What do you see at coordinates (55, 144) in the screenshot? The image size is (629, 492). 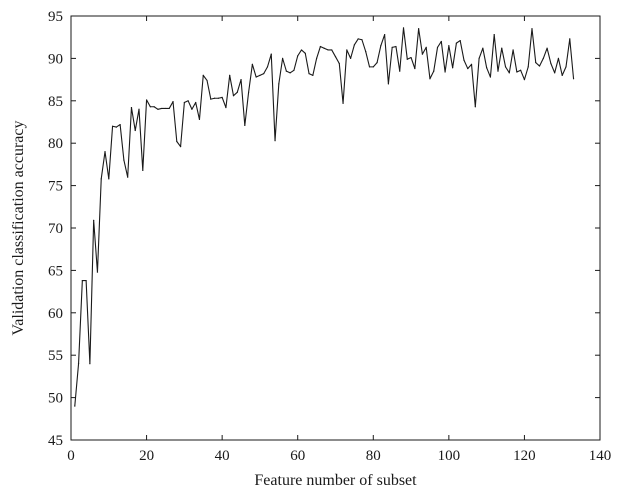 I see `y-tick-label: 80` at bounding box center [55, 144].